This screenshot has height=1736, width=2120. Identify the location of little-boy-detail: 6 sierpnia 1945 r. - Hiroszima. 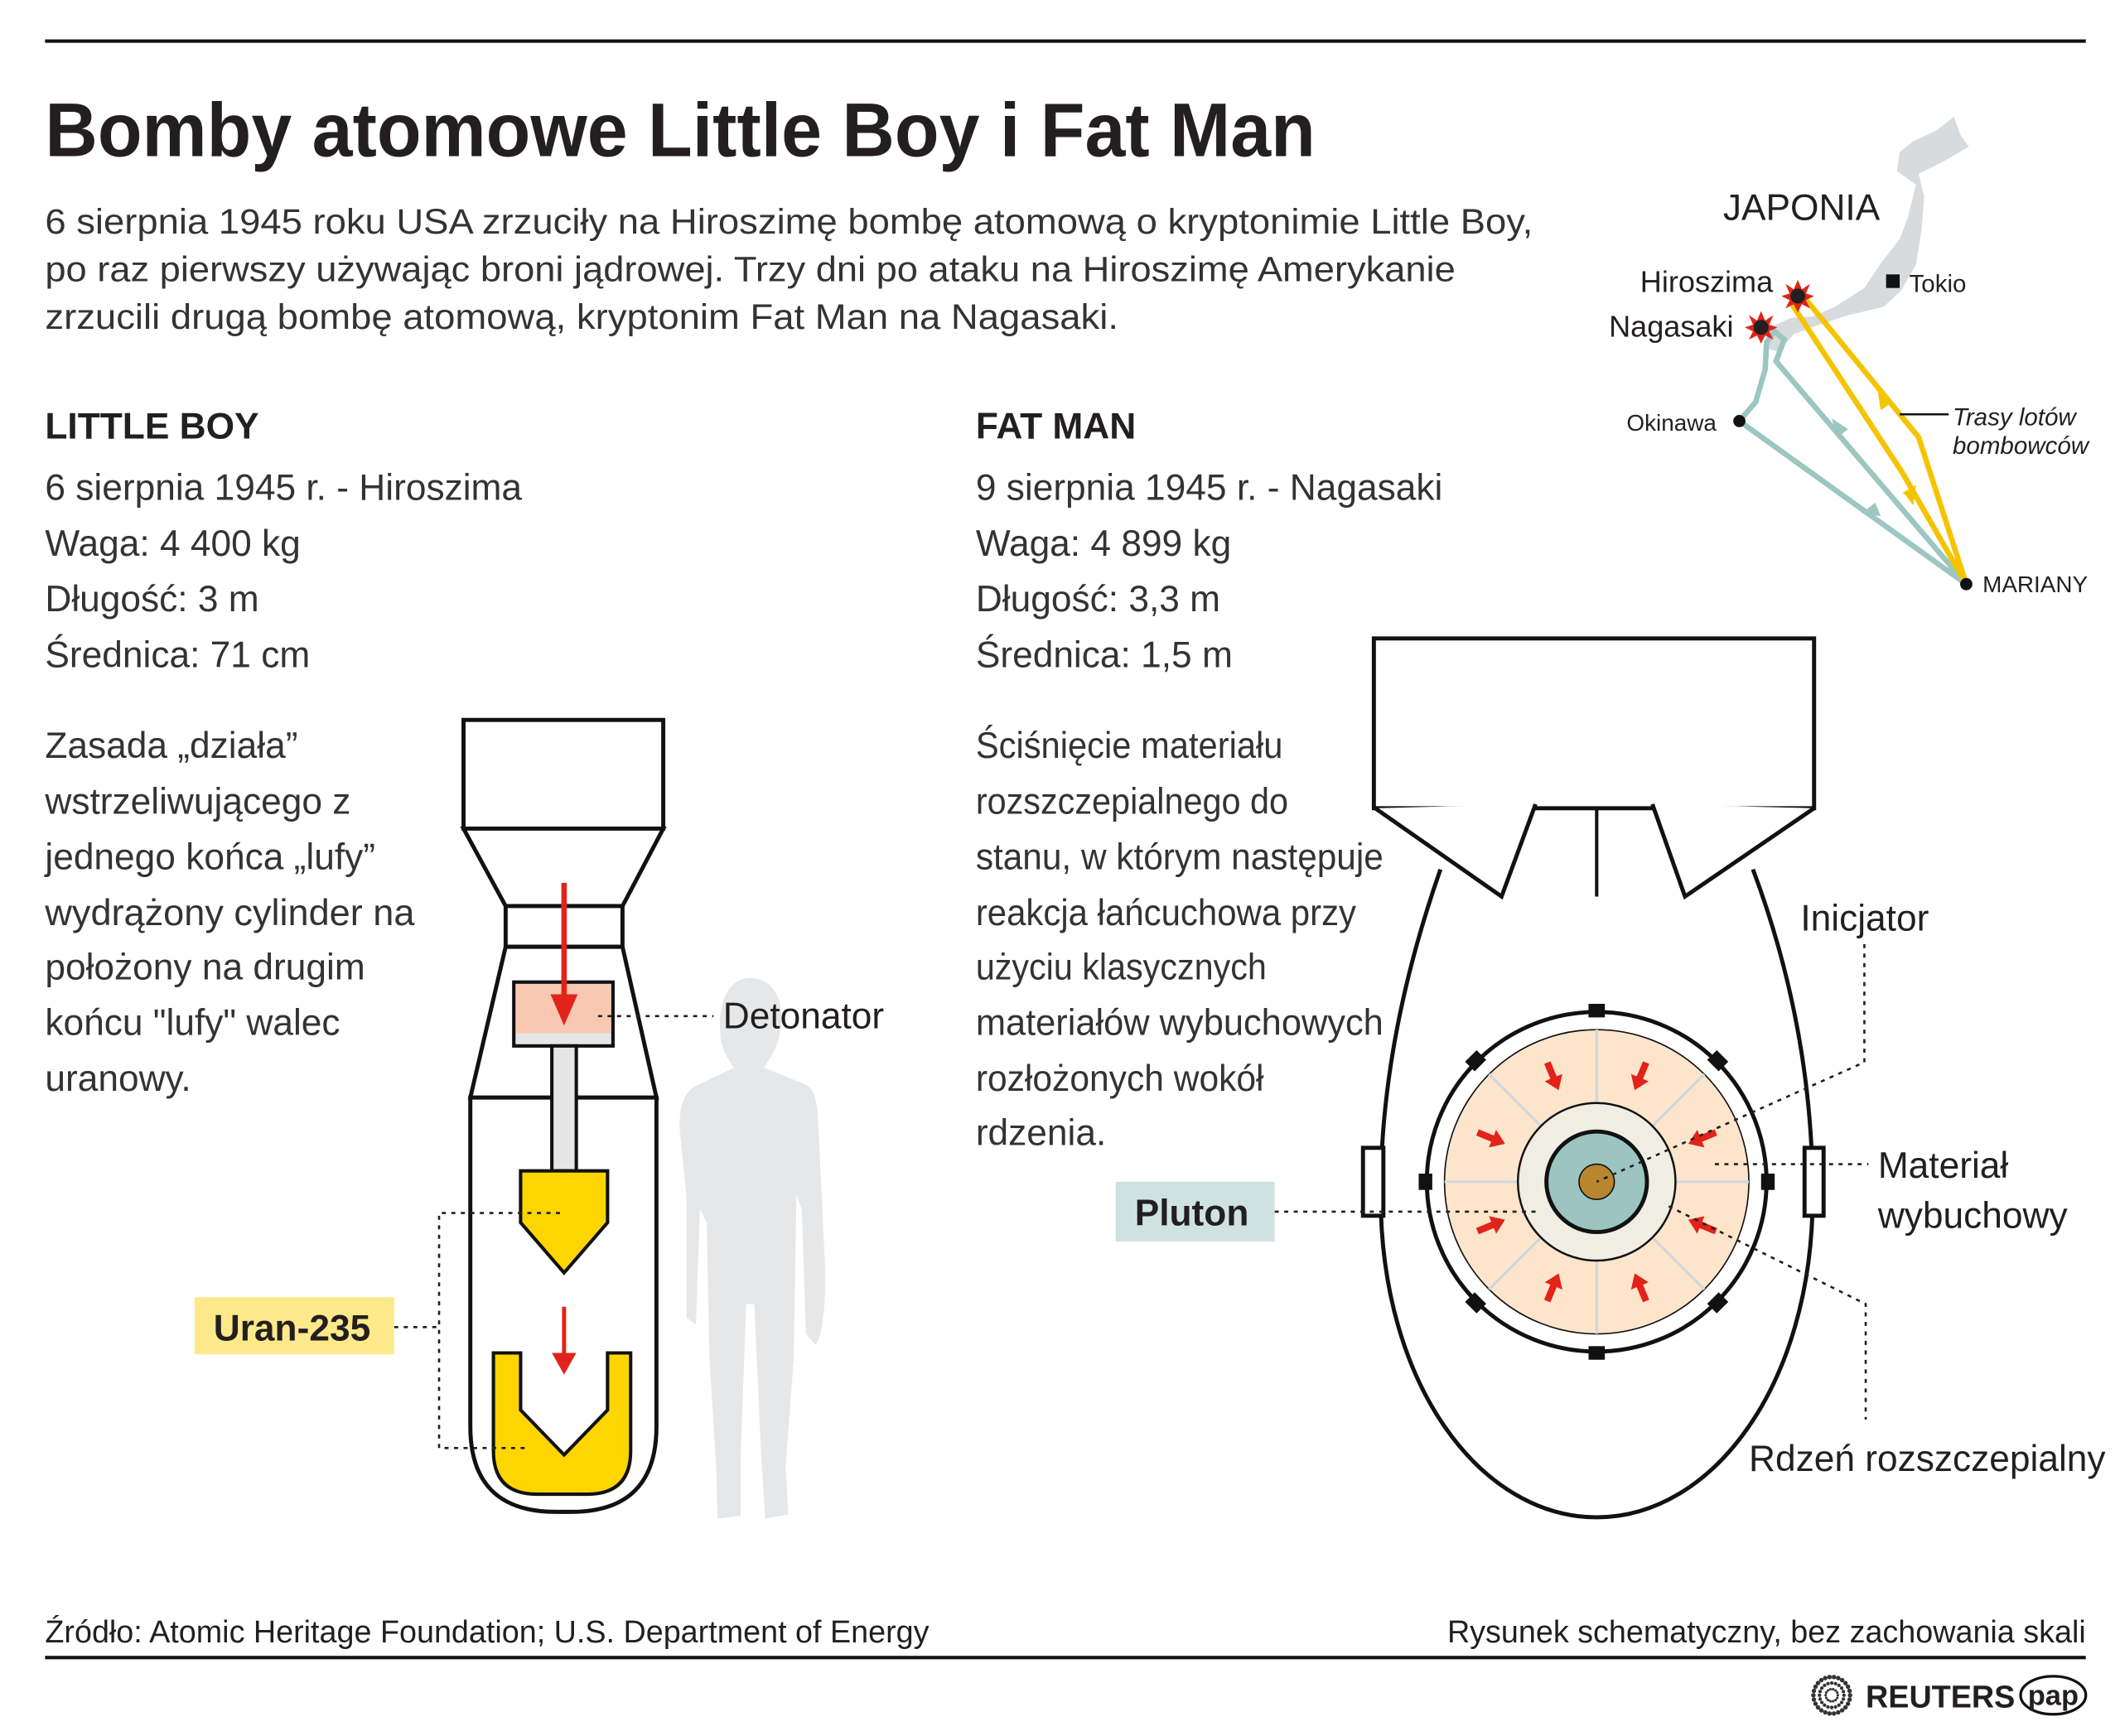
(283, 488).